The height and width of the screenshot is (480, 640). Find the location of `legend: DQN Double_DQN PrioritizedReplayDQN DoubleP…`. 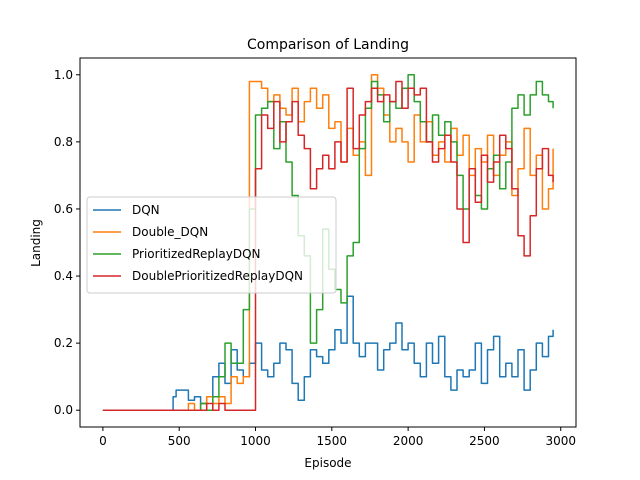

legend: DQN Double_DQN PrioritizedReplayDQN DoubleP… is located at coordinates (211, 245).